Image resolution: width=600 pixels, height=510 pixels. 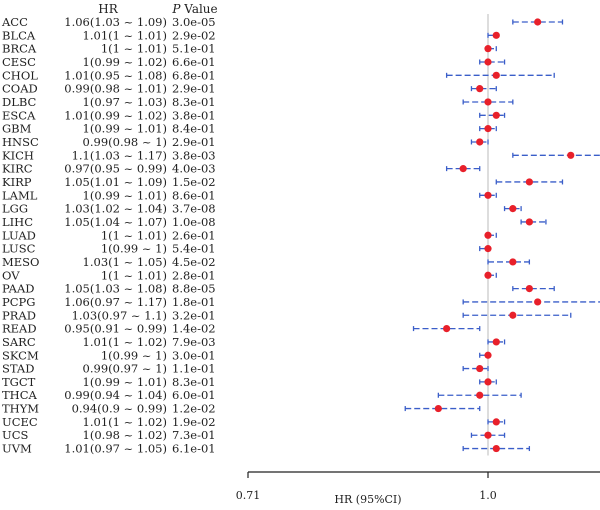 I want to click on x-tick-label-0: 0.71, so click(x=248, y=495).